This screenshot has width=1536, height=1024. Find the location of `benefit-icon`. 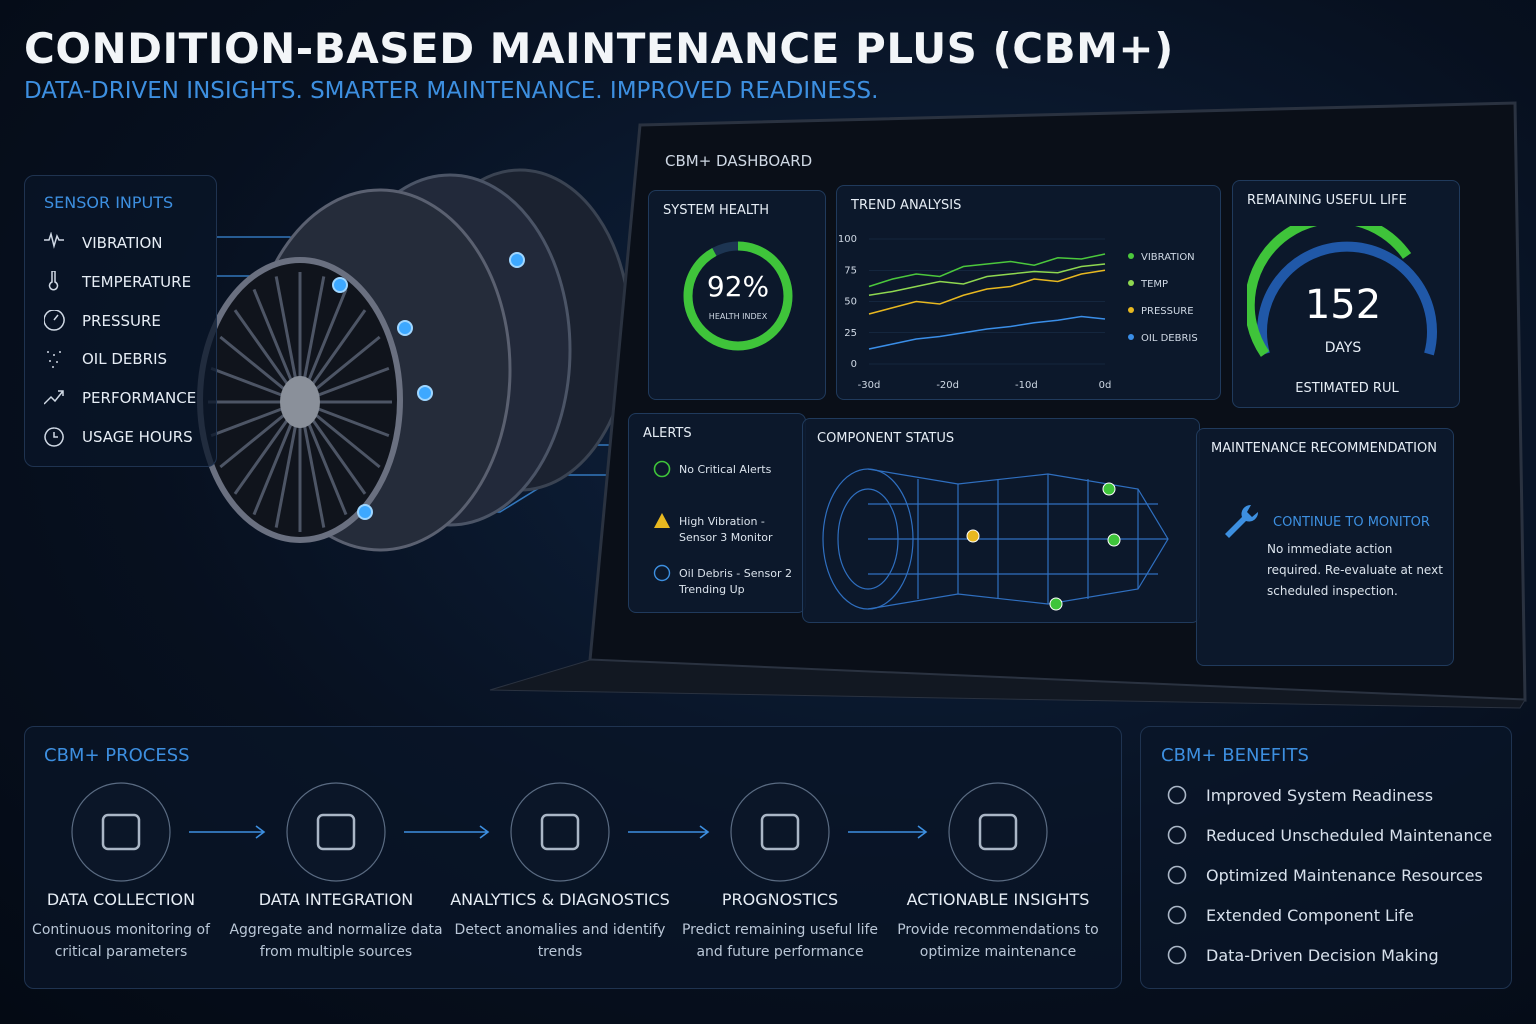

benefit-icon is located at coordinates (1177, 915).